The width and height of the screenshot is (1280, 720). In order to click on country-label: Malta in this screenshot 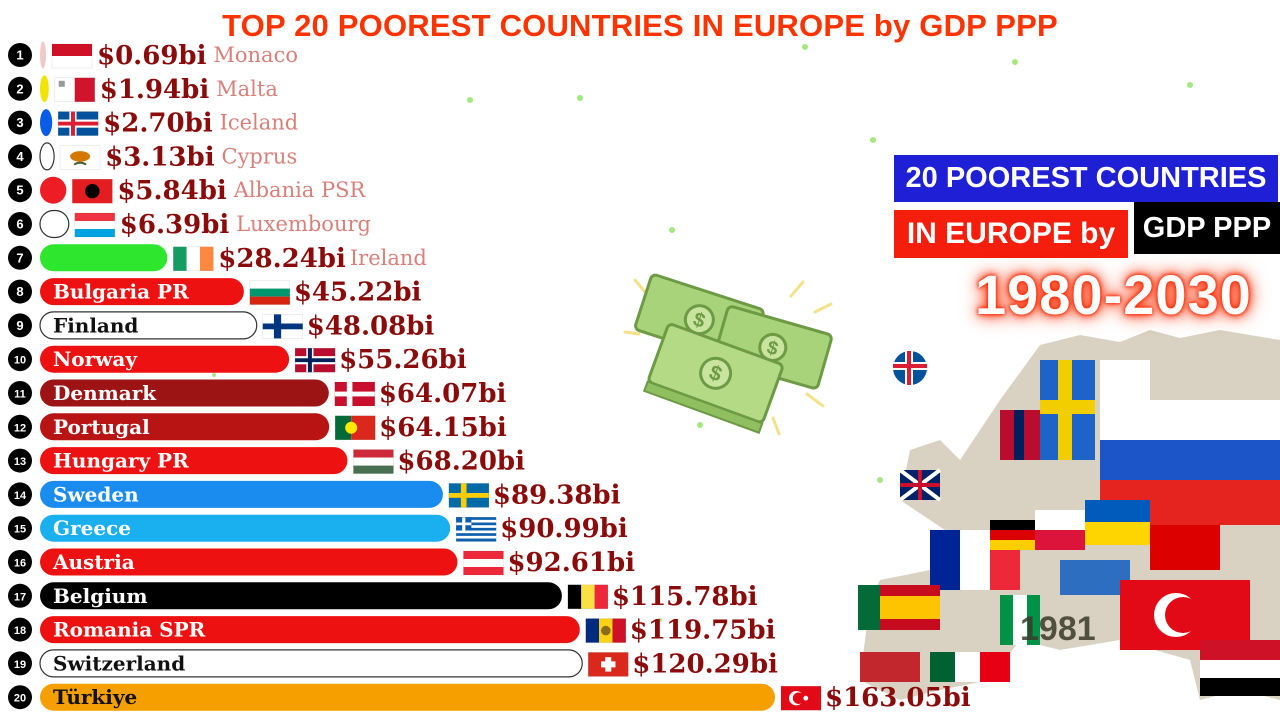, I will do `click(247, 89)`.